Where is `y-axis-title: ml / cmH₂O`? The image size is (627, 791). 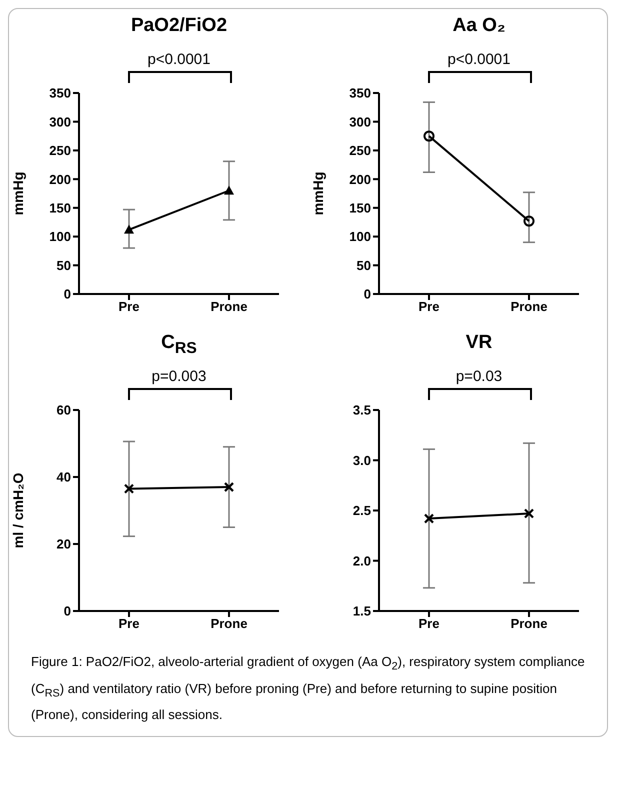
y-axis-title: ml / cmH₂O is located at coordinates (18, 510).